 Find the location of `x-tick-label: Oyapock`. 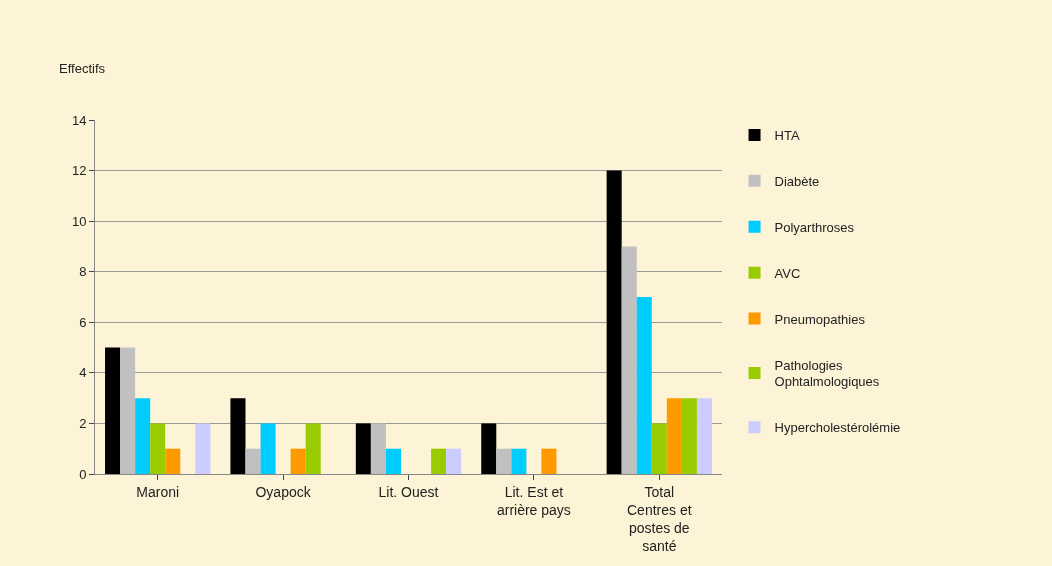

x-tick-label: Oyapock is located at coordinates (283, 491).